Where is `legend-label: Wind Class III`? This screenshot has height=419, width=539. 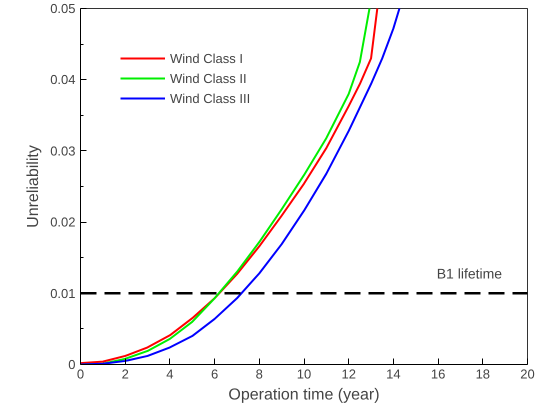 legend-label: Wind Class III is located at coordinates (210, 98).